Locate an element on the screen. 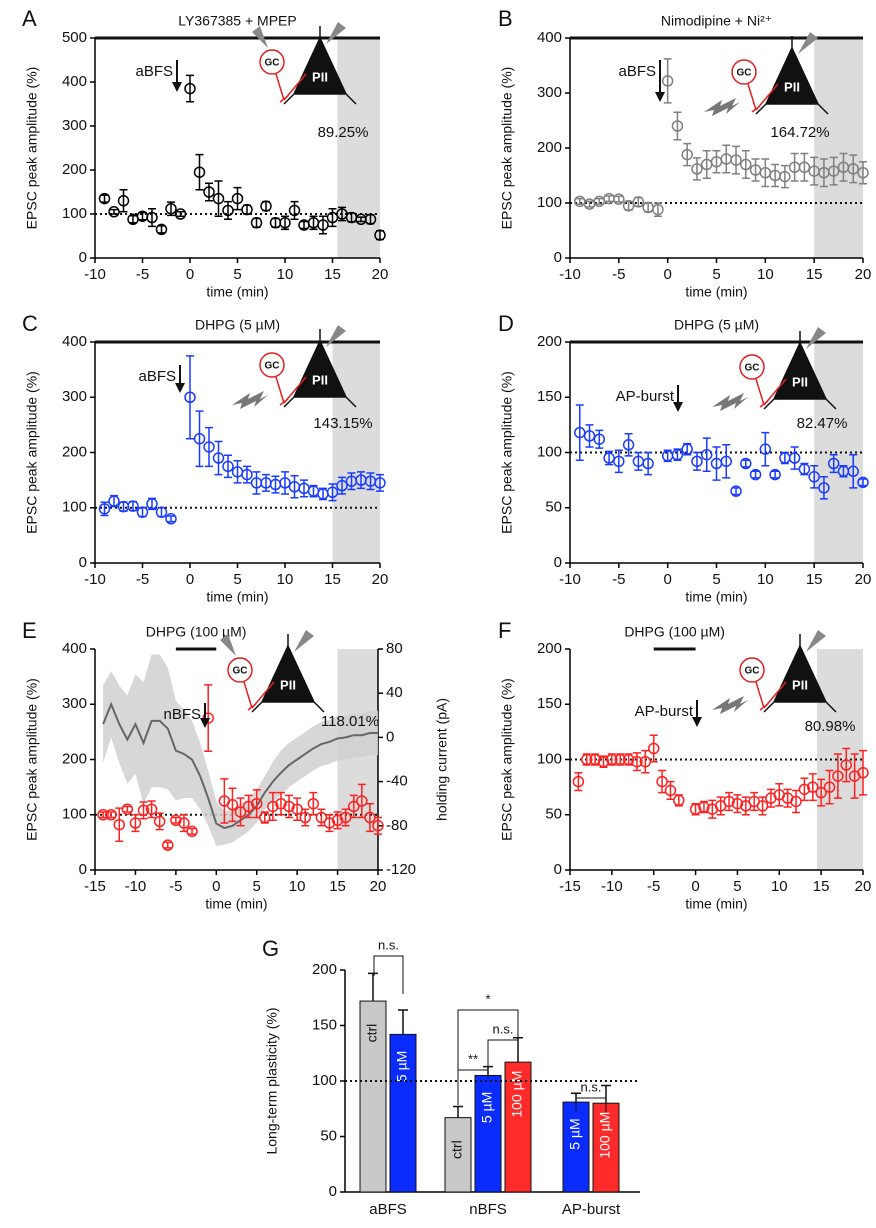  y2-axis-label: holding current (pA) is located at coordinates (442, 759).